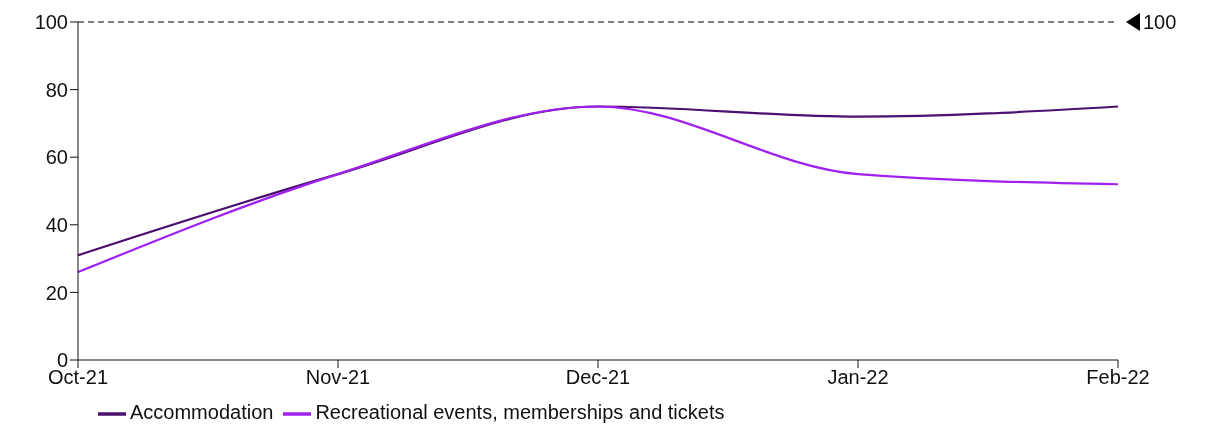 This screenshot has width=1208, height=432. Describe the element at coordinates (78, 377) in the screenshot. I see `x-tick-label: Oct-21` at that location.